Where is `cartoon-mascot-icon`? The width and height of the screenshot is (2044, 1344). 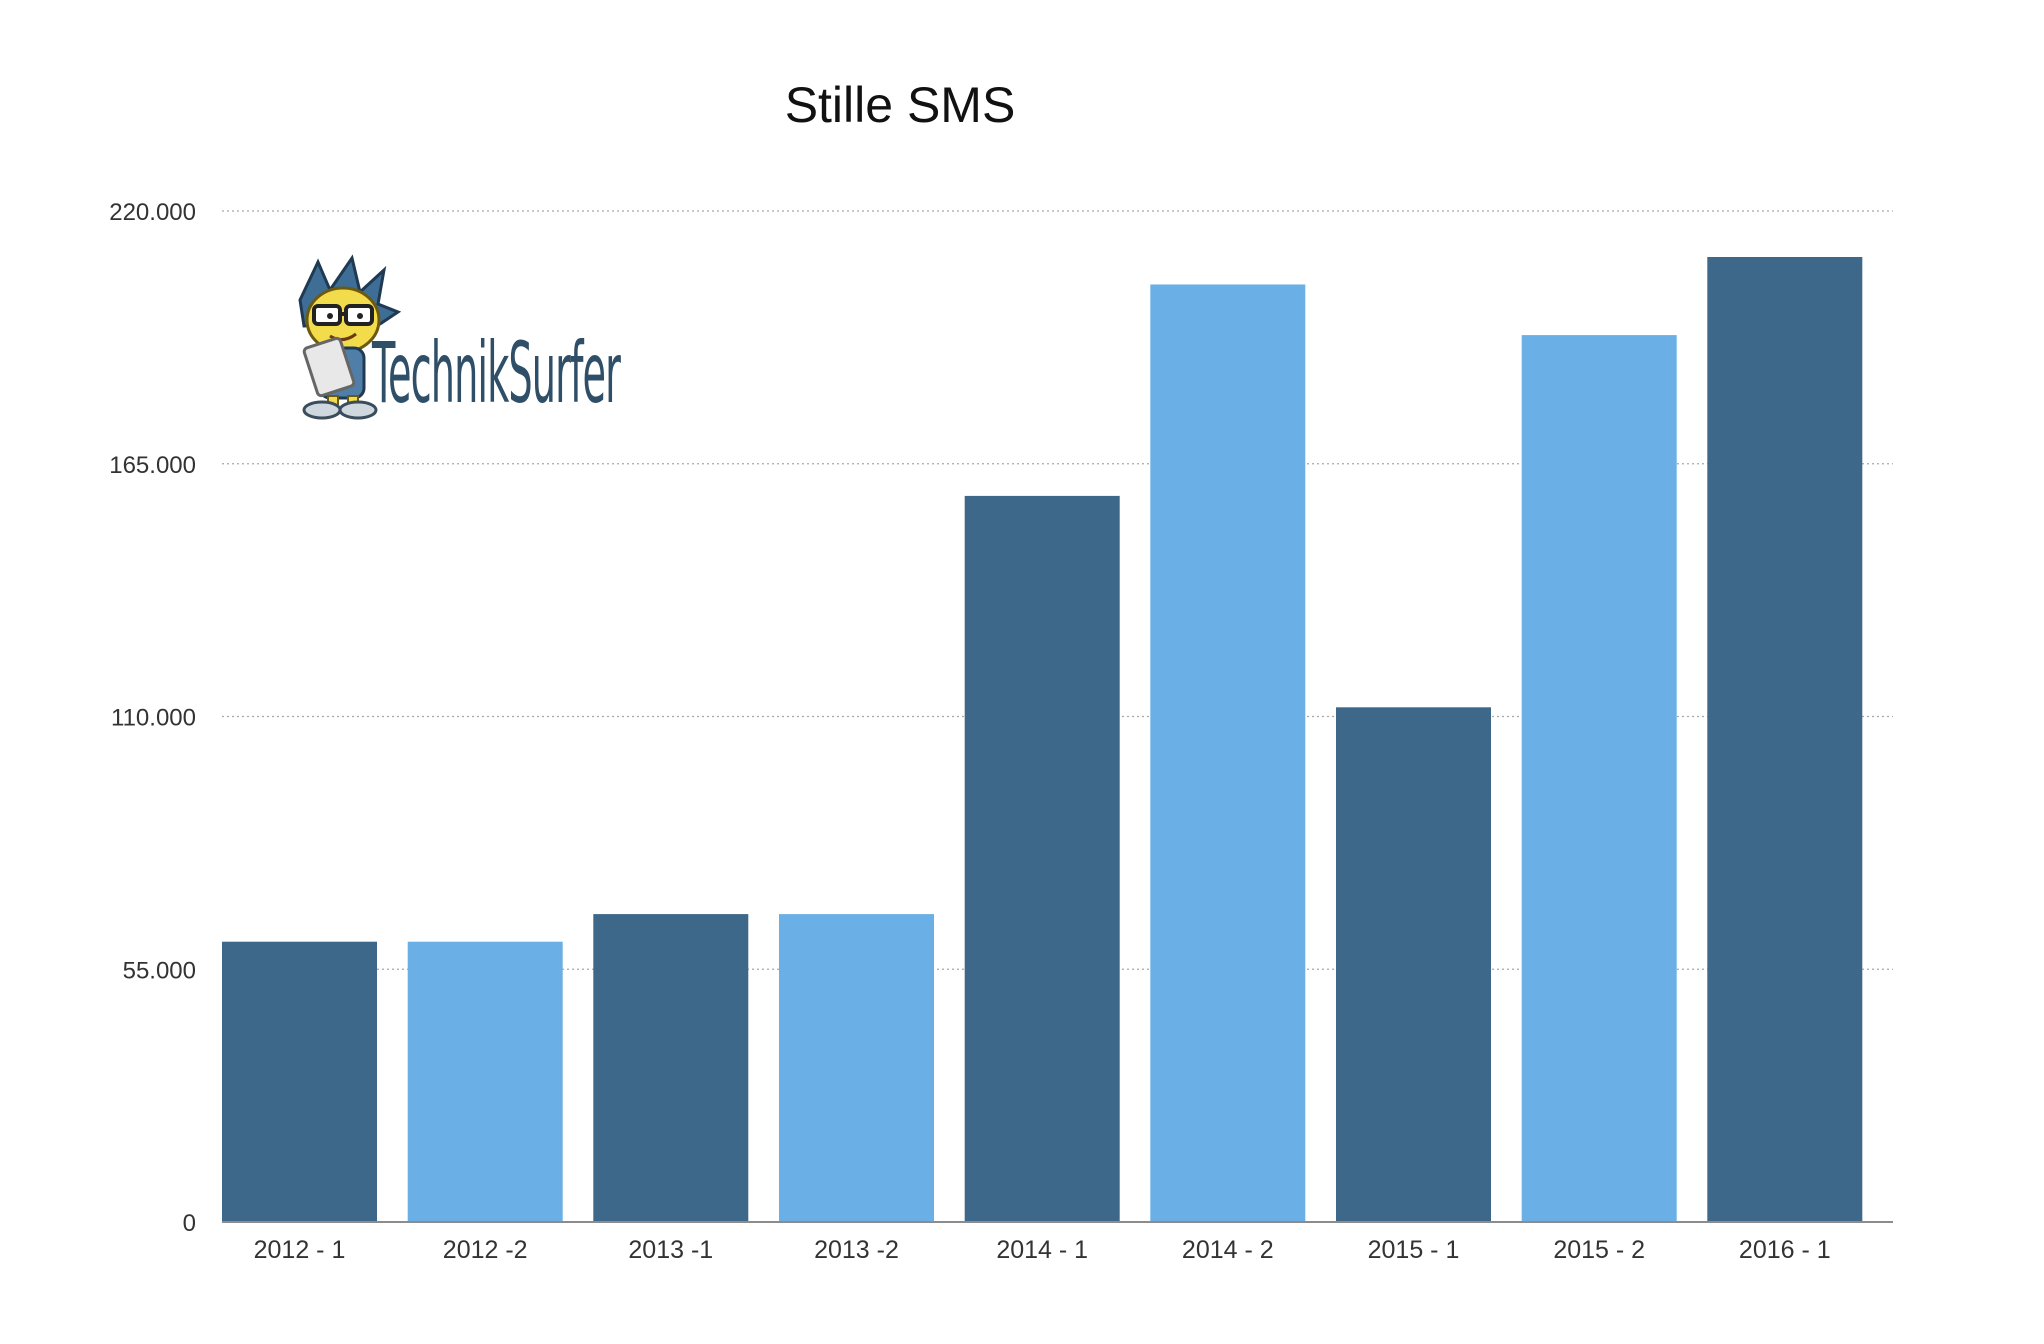 cartoon-mascot-icon is located at coordinates (350, 337).